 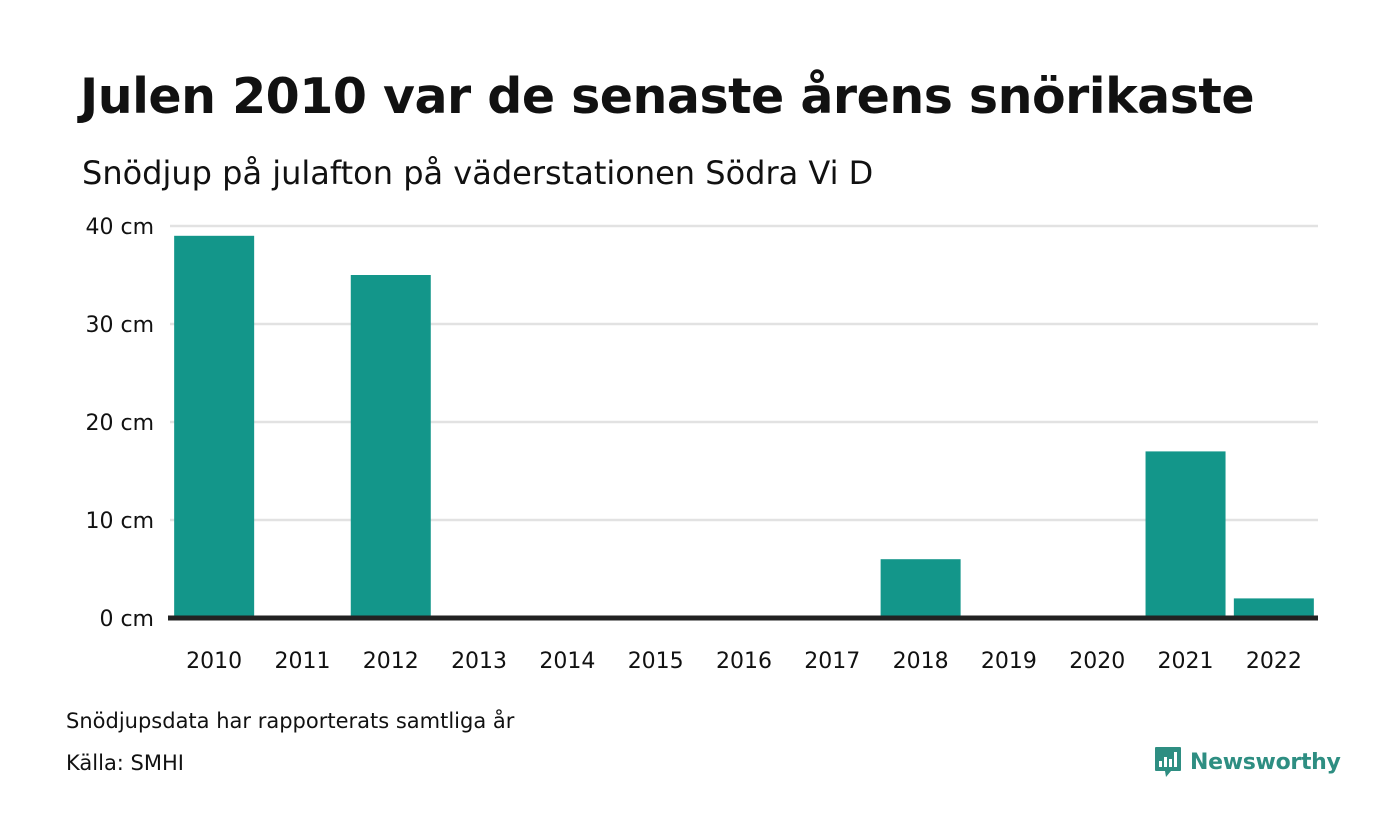 What do you see at coordinates (1265, 762) in the screenshot?
I see `brand-name: Newsworthy` at bounding box center [1265, 762].